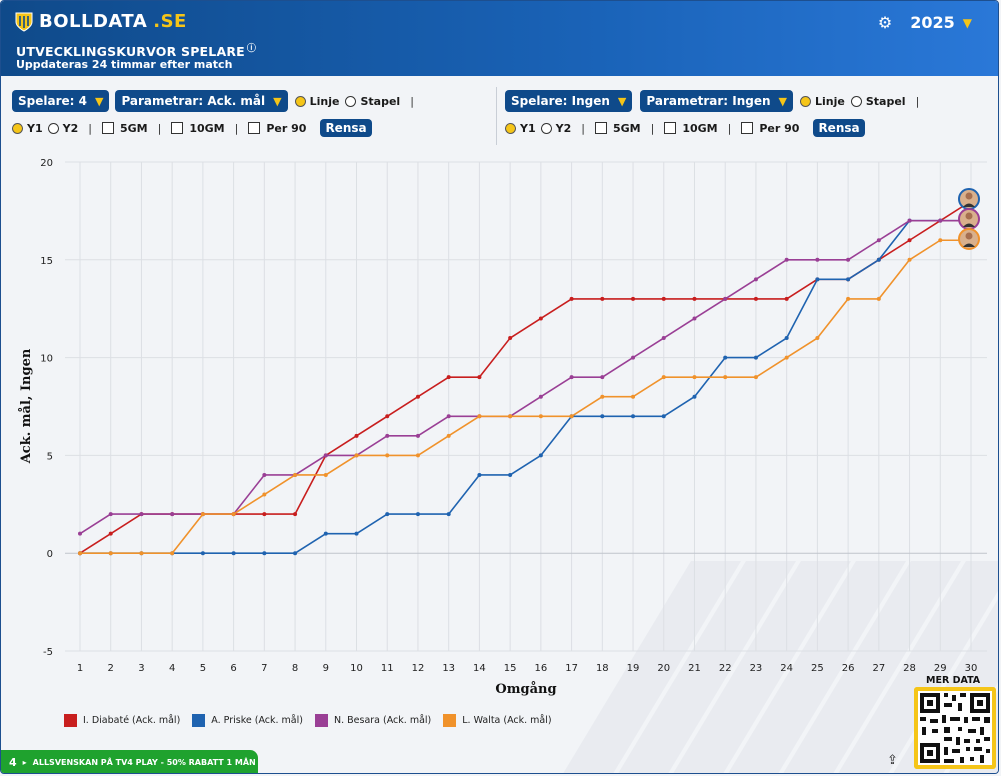 This screenshot has height=776, width=1001. What do you see at coordinates (111, 668) in the screenshot?
I see `x-tick-label: 2` at bounding box center [111, 668].